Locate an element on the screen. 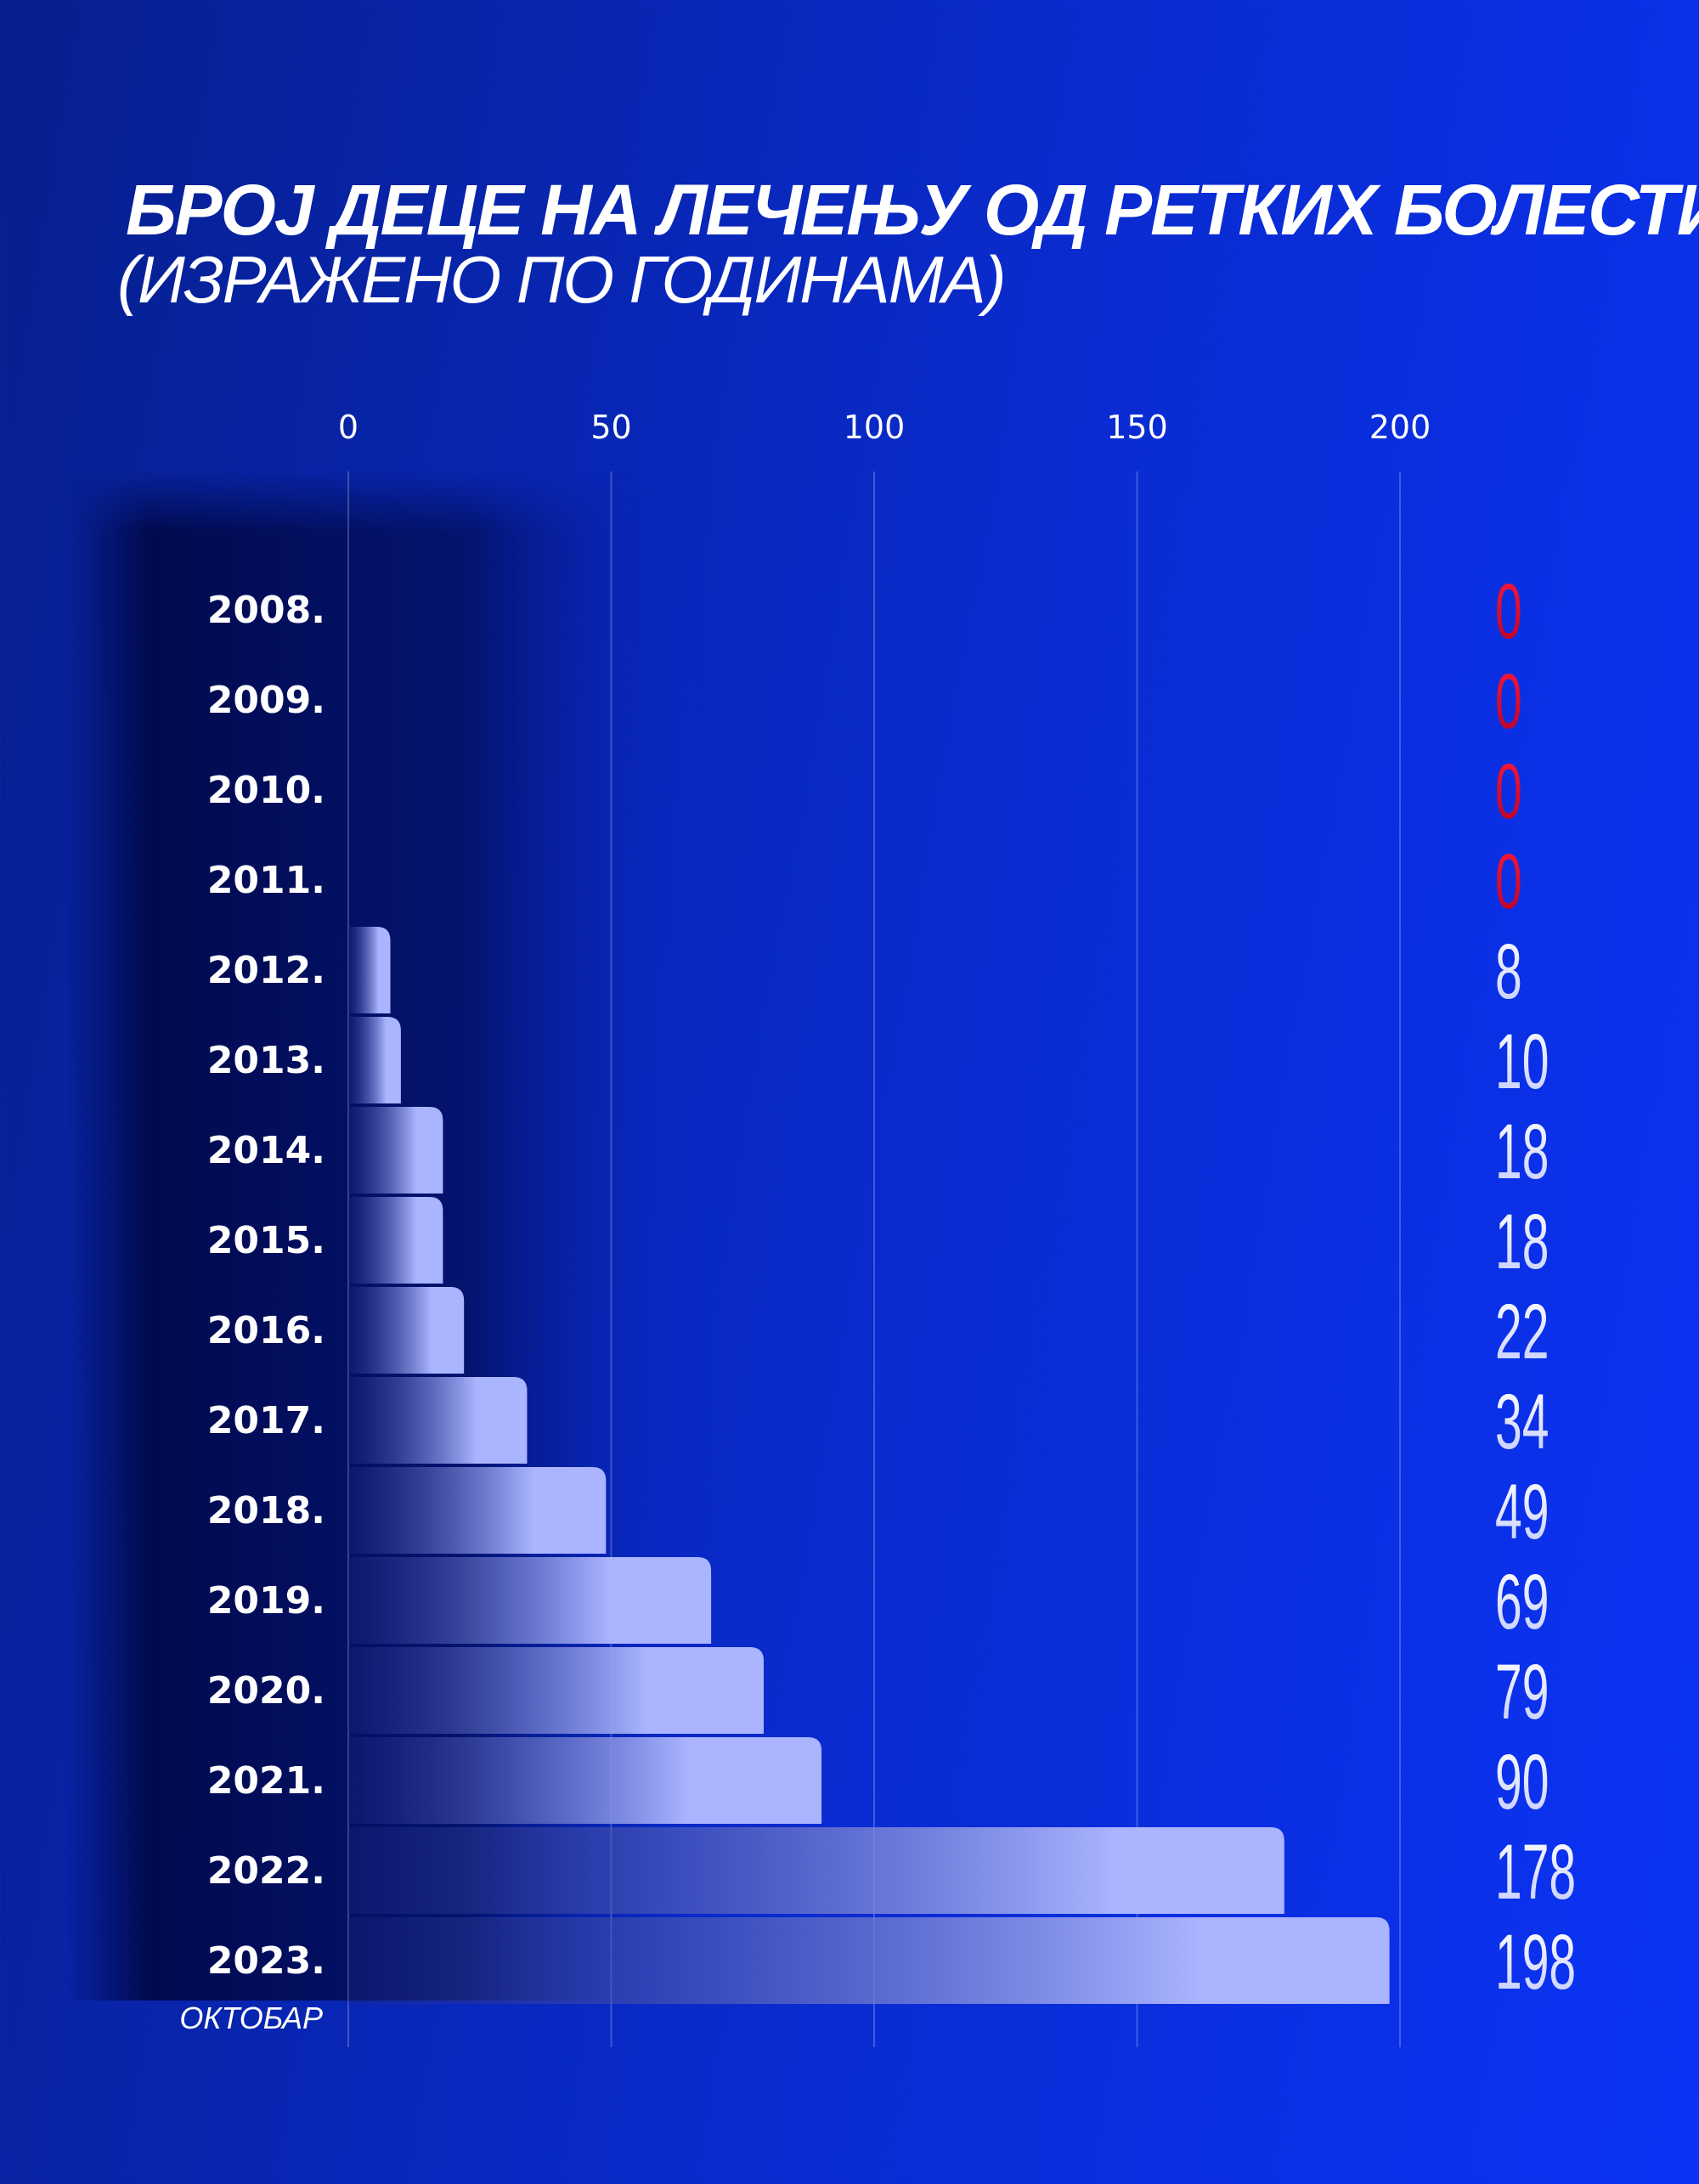  category-note: ОКТОБАР is located at coordinates (251, 2018).